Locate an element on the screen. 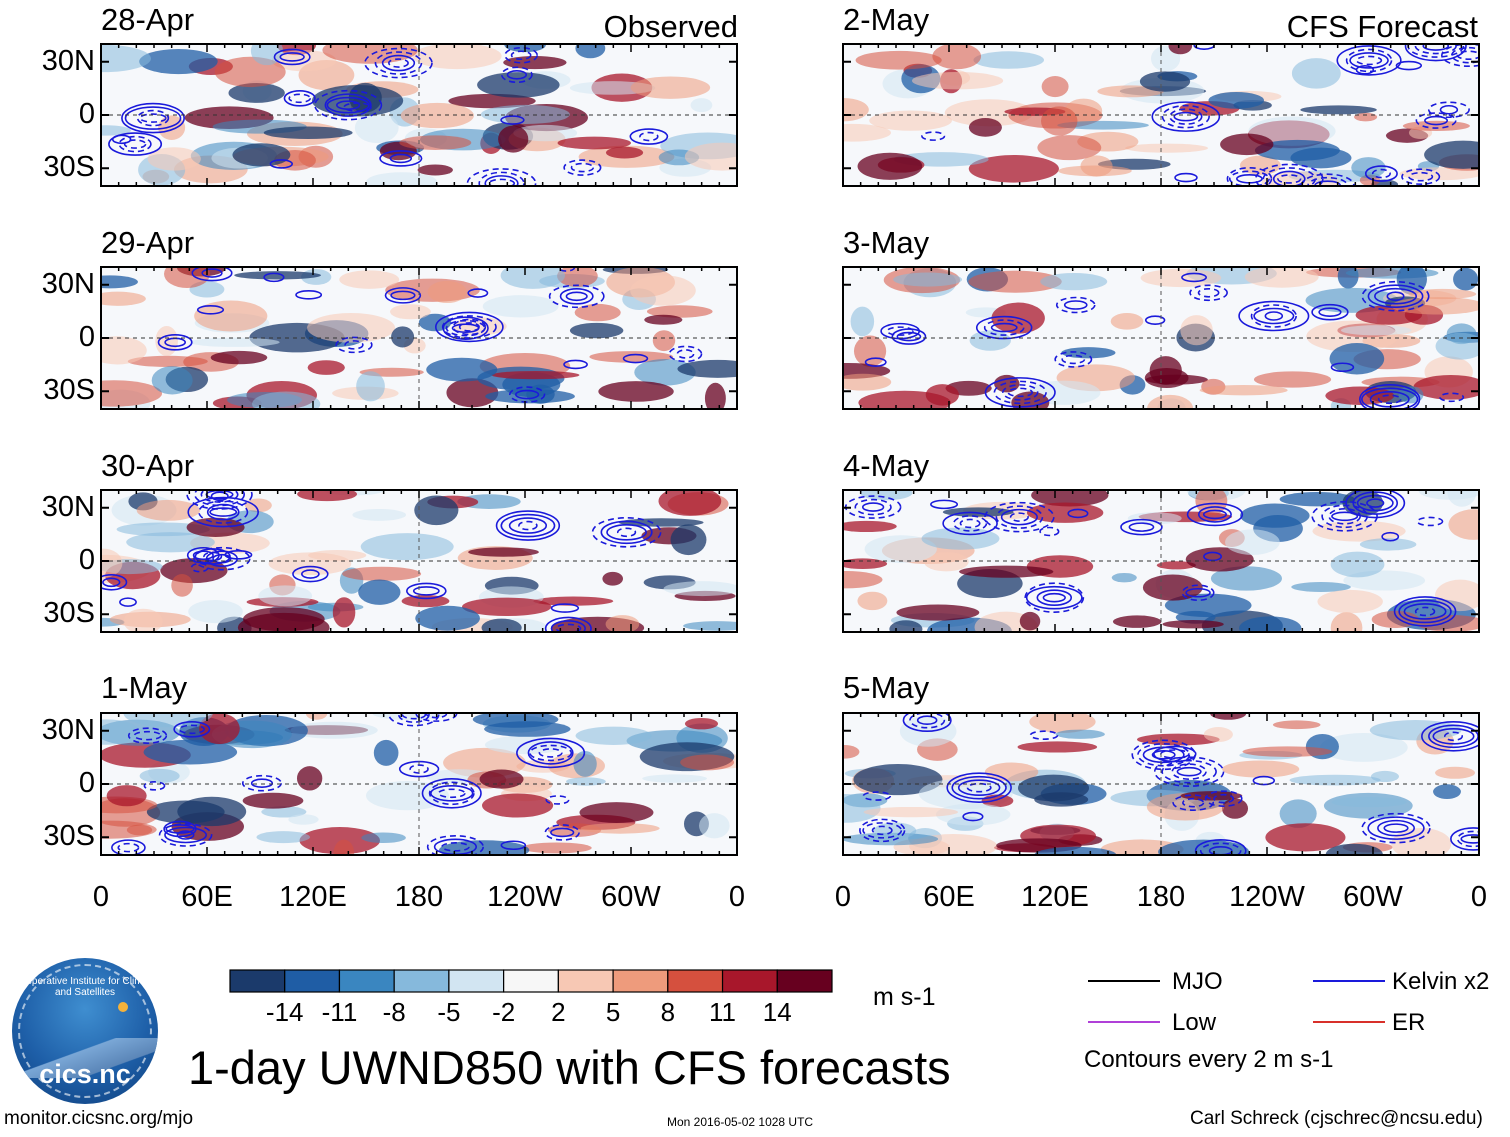 The width and height of the screenshot is (1510, 1137). x-tick-label: 60W is located at coordinates (631, 897).